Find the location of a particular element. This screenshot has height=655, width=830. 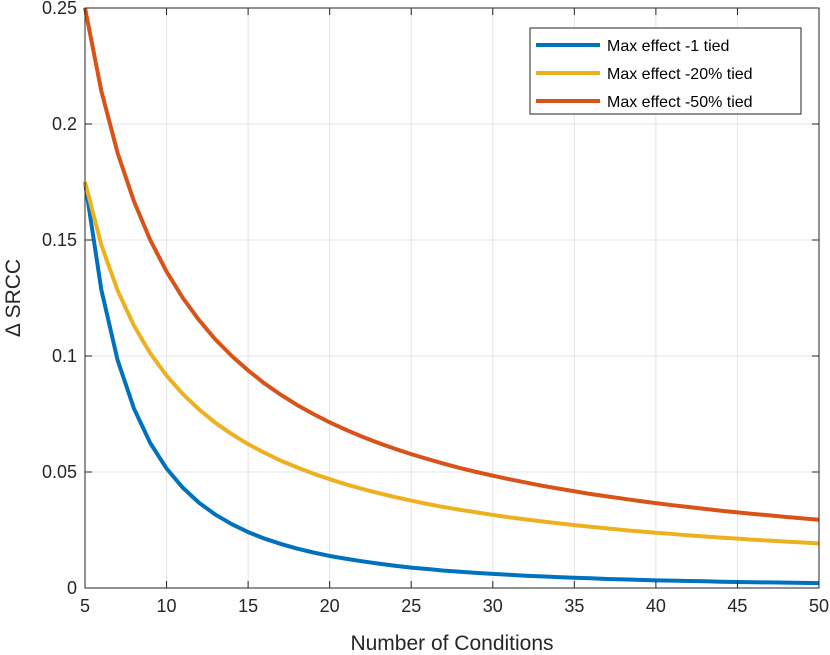

y-tick-label: 0.25 is located at coordinates (59, 9).